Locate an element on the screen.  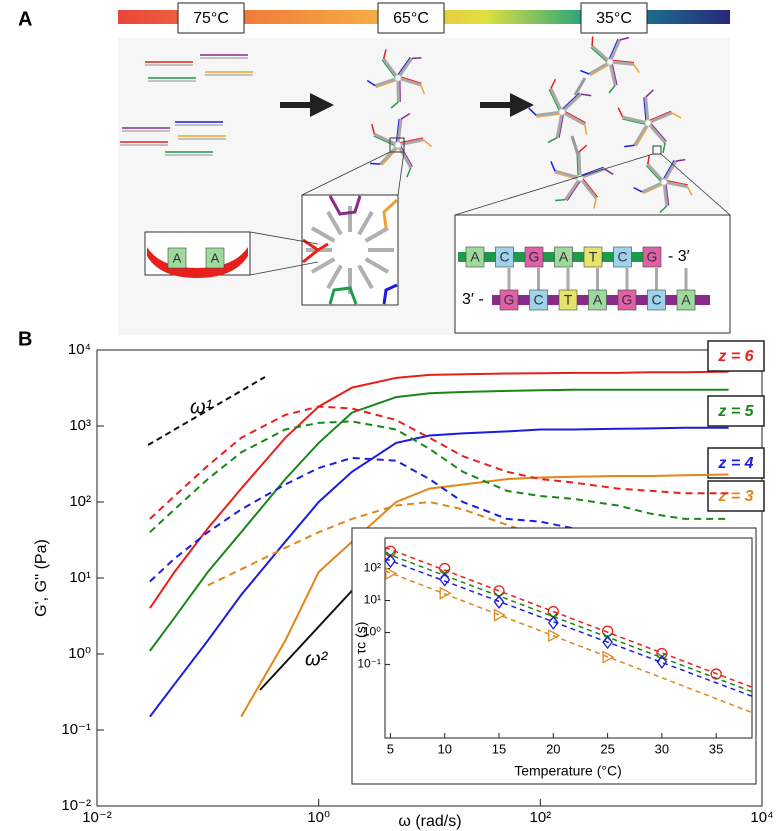
slope-guide is located at coordinates (206, 411).